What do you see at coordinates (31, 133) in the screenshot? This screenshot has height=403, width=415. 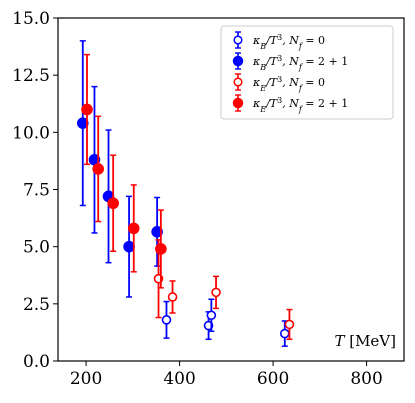 I see `y-tick-label: 10.0` at bounding box center [31, 133].